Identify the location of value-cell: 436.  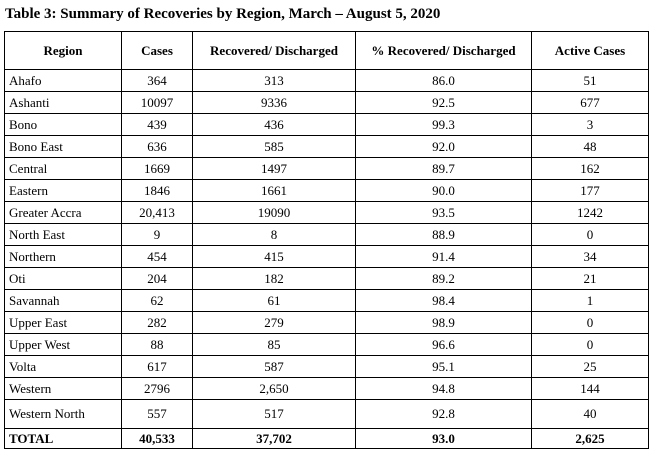
(274, 124).